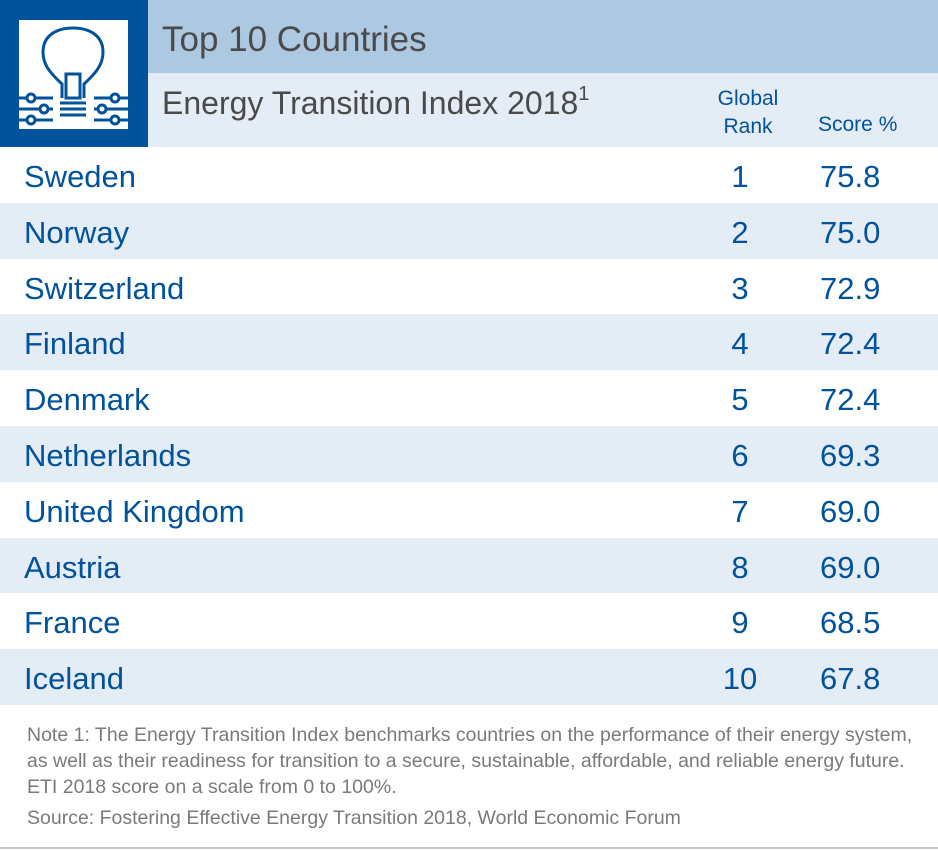  What do you see at coordinates (469, 510) in the screenshot?
I see `table-row: United Kingdom 7 69.0` at bounding box center [469, 510].